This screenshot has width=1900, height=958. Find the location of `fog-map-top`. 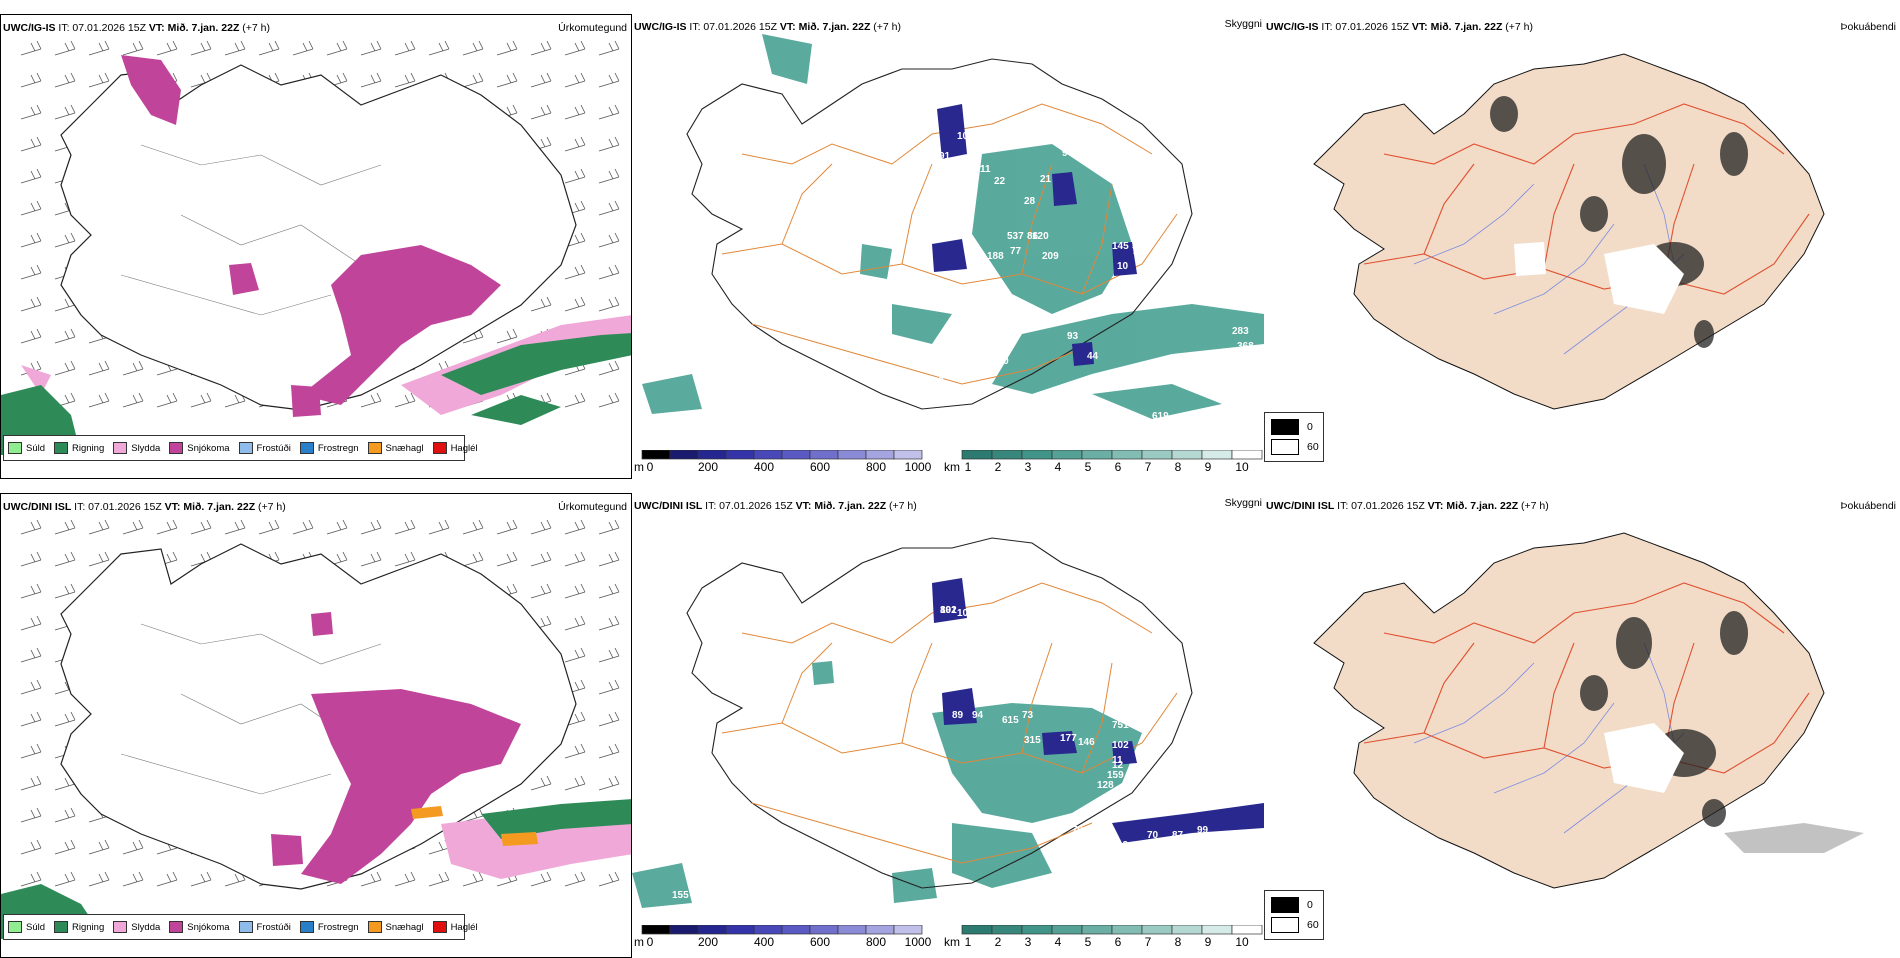

fog-map-top is located at coordinates (1569, 231).